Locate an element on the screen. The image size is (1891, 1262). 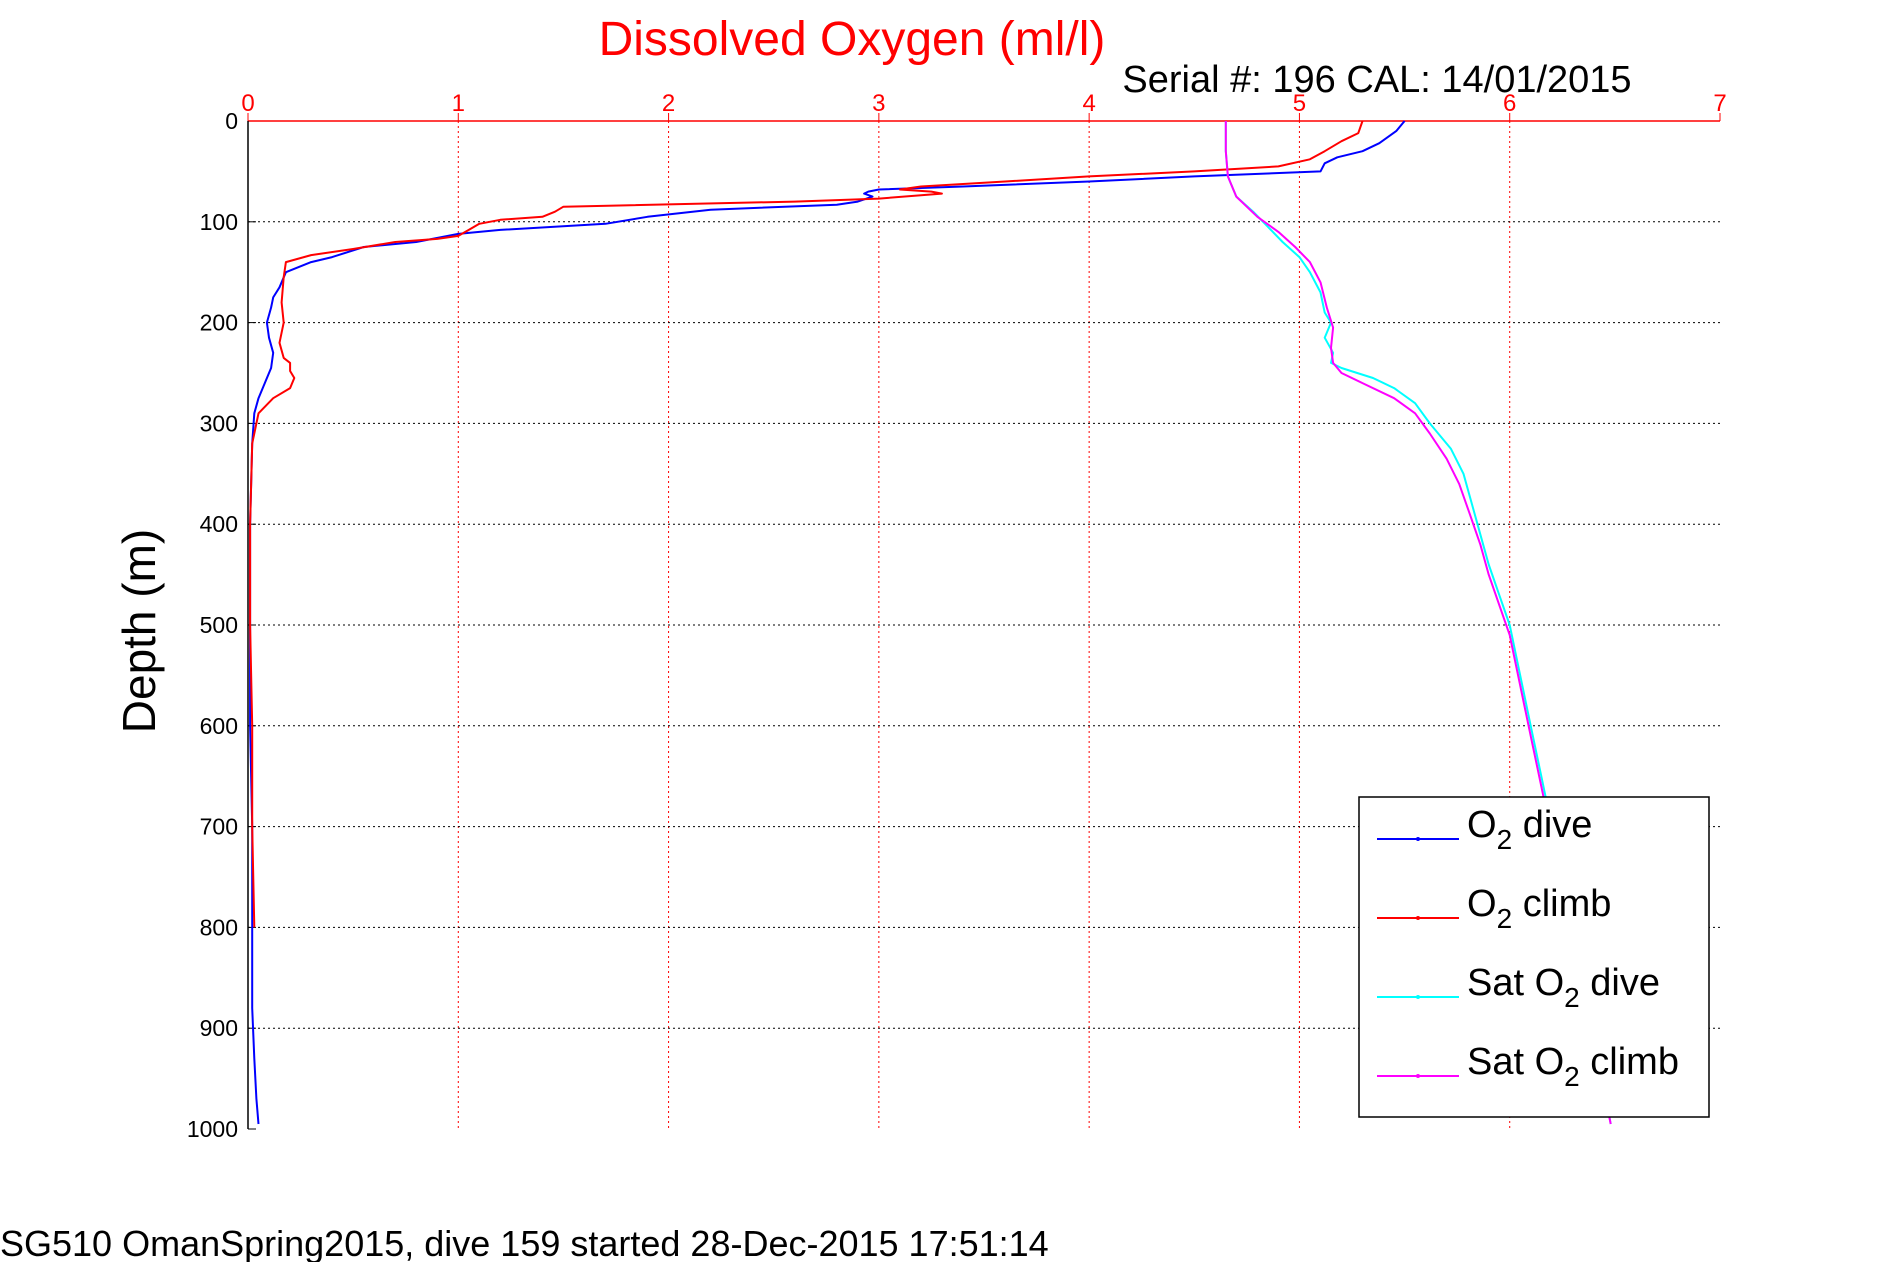
y-tick-label: 500 is located at coordinates (219, 625).